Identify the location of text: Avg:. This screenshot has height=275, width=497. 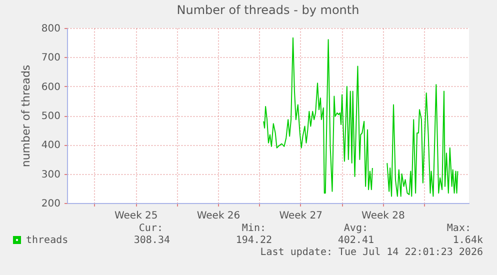
(356, 228).